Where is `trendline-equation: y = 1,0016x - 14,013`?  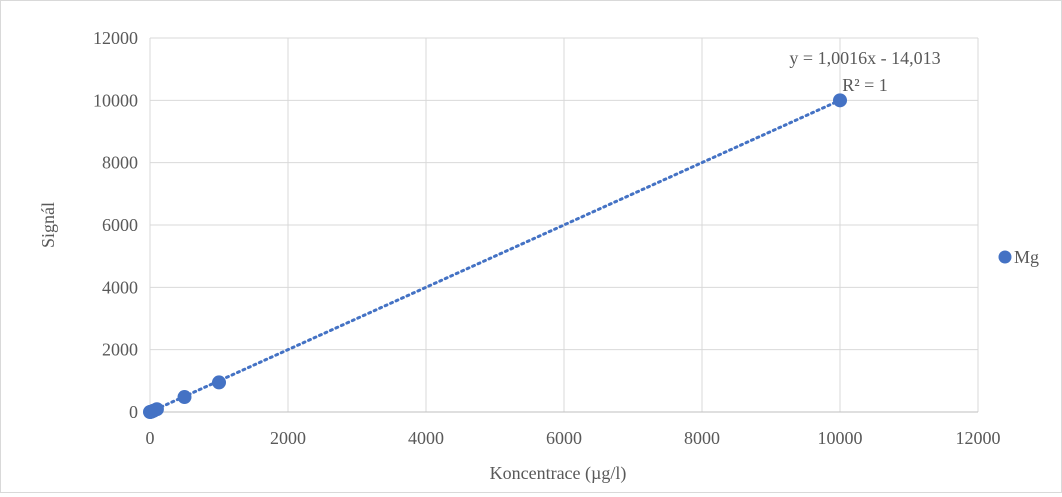
trendline-equation: y = 1,0016x - 14,013 is located at coordinates (864, 58).